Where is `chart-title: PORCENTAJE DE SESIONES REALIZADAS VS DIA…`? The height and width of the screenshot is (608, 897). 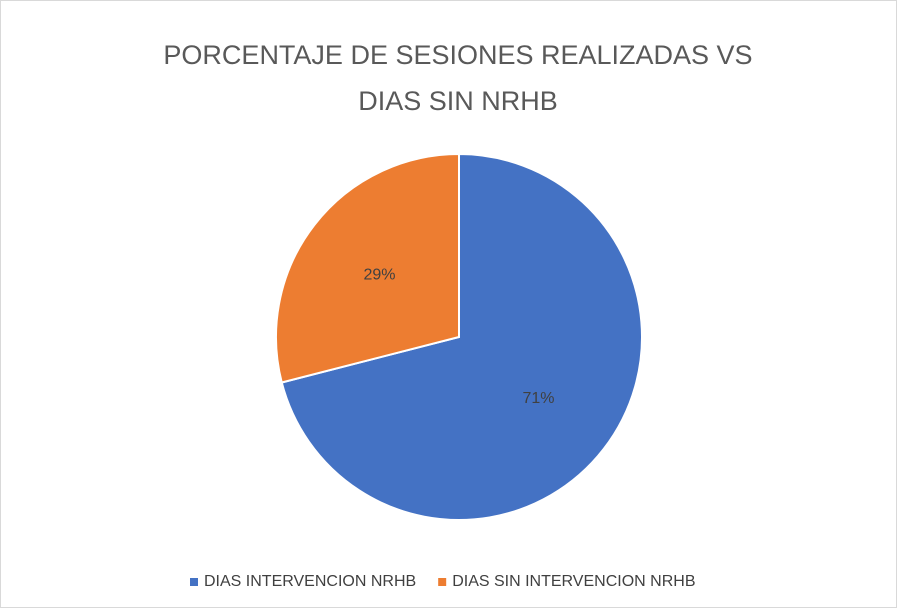 chart-title: PORCENTAJE DE SESIONES REALIZADAS VS DIA… is located at coordinates (458, 78).